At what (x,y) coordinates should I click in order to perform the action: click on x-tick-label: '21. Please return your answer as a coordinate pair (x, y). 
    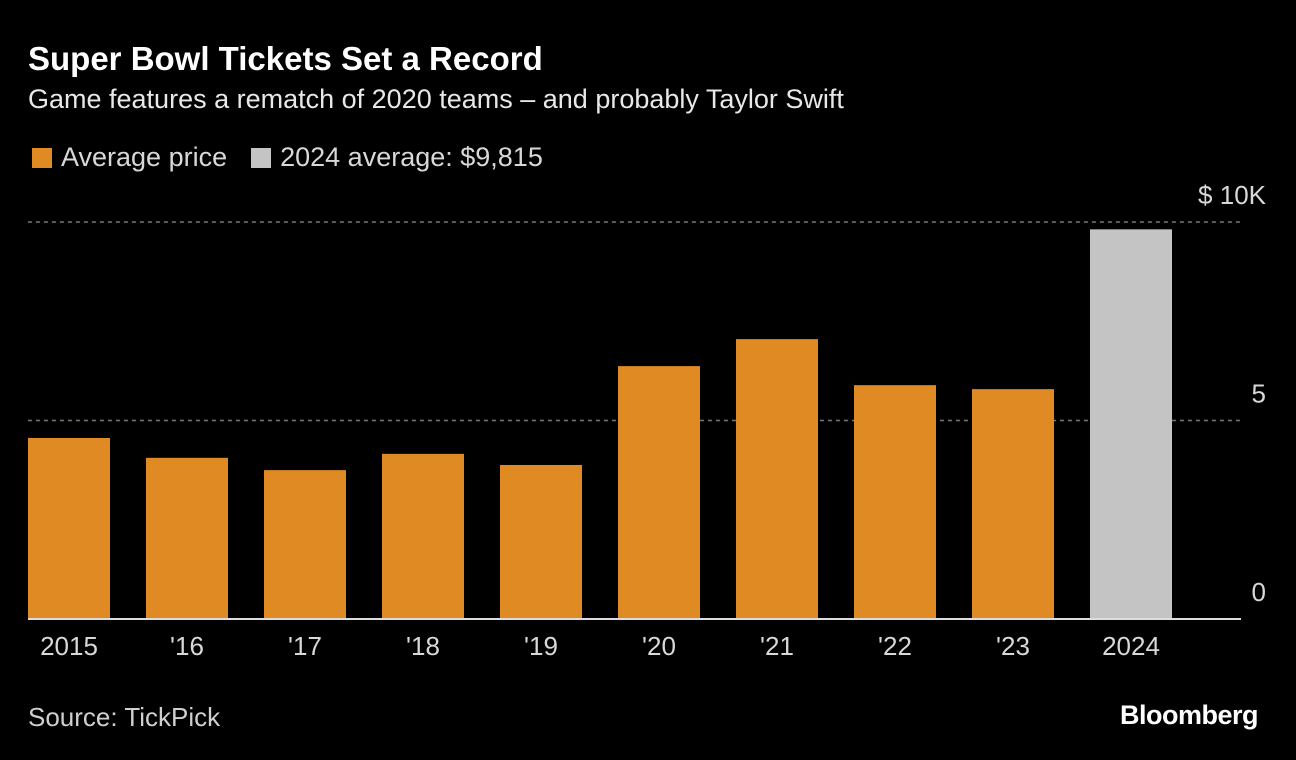
    Looking at the image, I should click on (777, 646).